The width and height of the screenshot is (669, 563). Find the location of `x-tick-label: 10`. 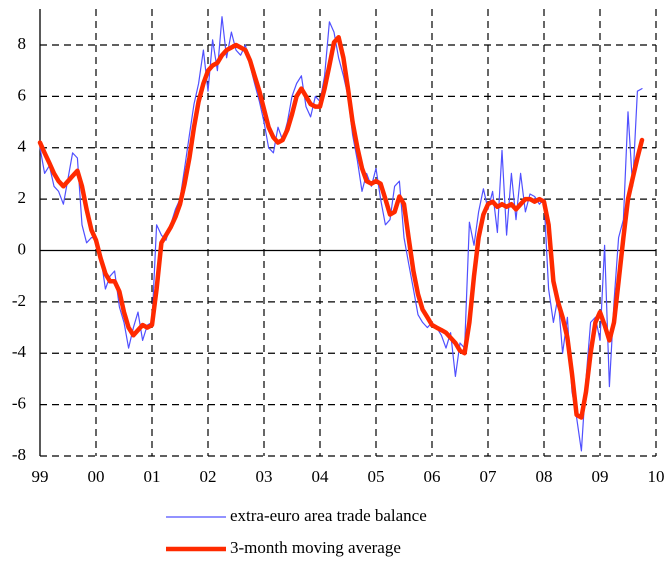

x-tick-label: 10 is located at coordinates (656, 476).